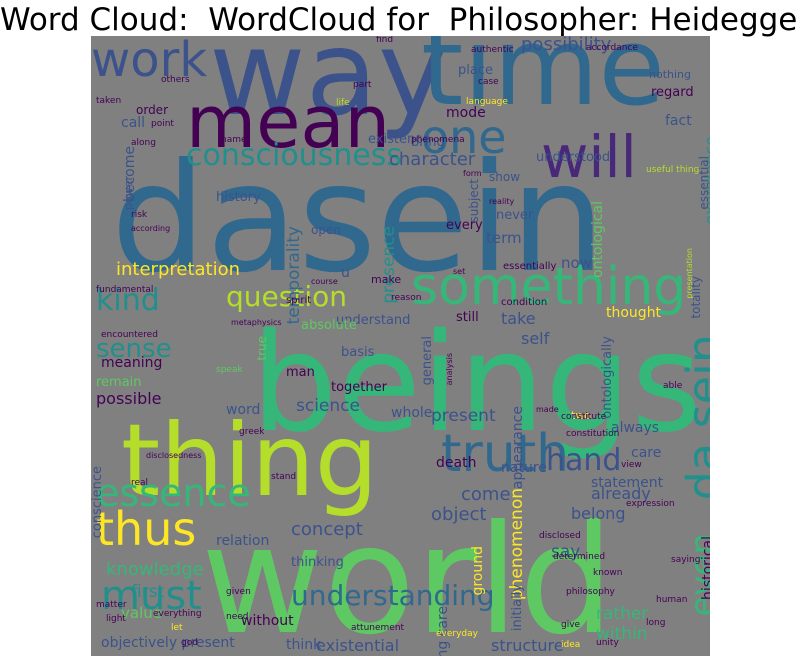  I want to click on cloud-word: thing, so click(250, 460).